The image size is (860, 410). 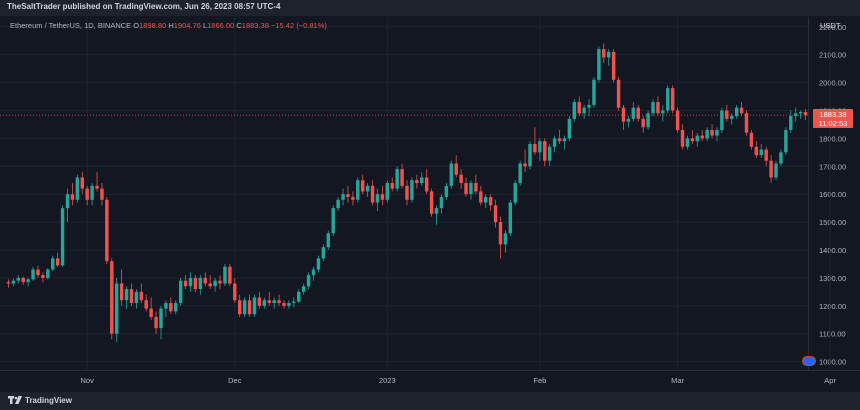 What do you see at coordinates (832, 55) in the screenshot?
I see `y-tick-label: 2100.00` at bounding box center [832, 55].